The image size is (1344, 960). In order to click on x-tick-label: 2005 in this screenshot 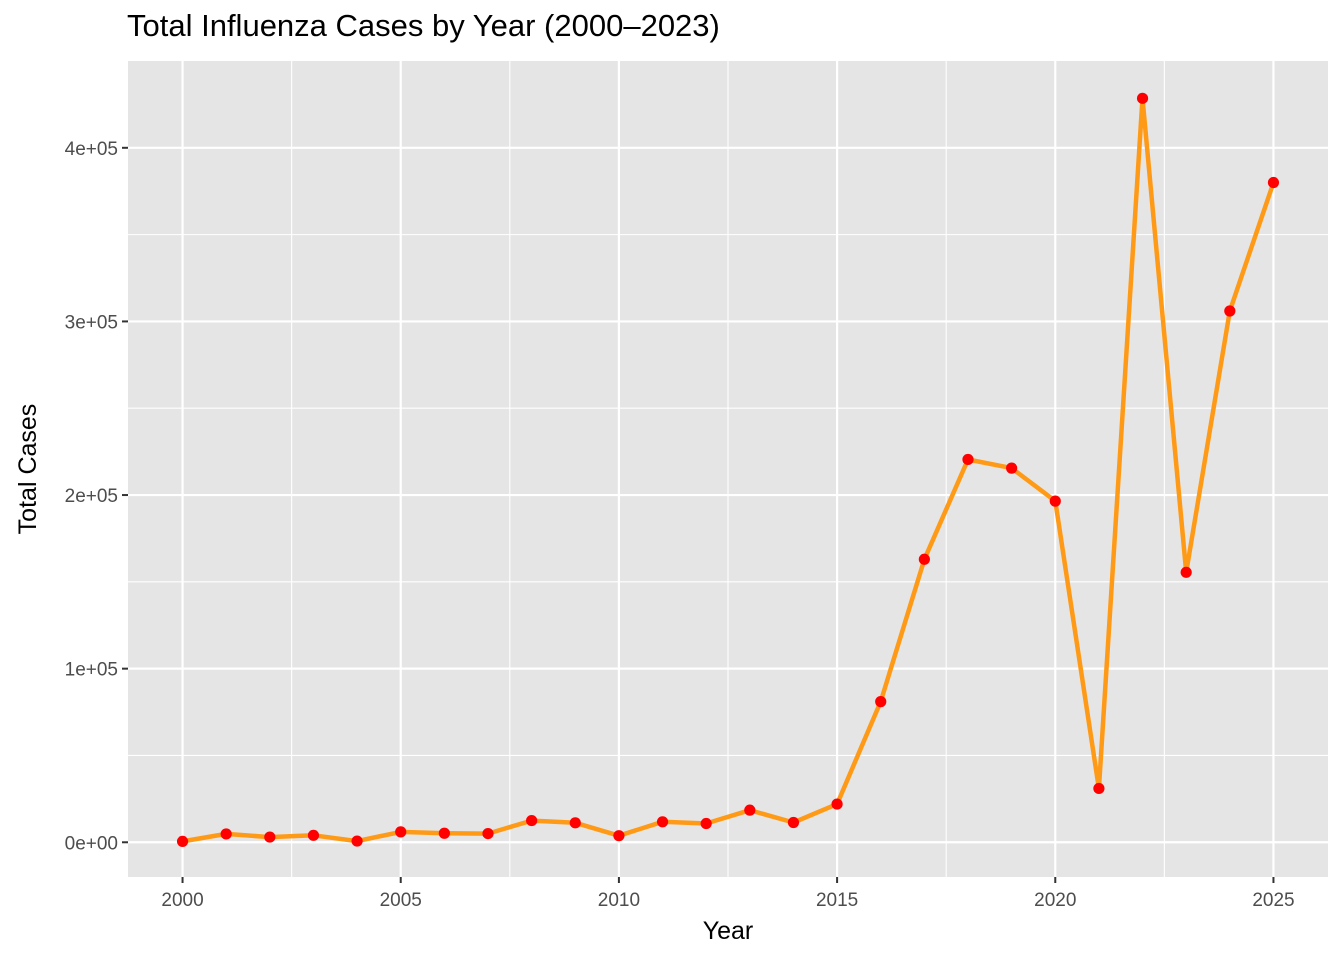, I will do `click(401, 900)`.